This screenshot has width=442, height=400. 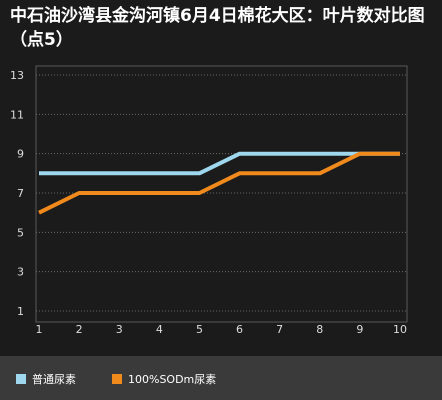 What do you see at coordinates (54, 379) in the screenshot?
I see `legend-label-1: 普通尿素` at bounding box center [54, 379].